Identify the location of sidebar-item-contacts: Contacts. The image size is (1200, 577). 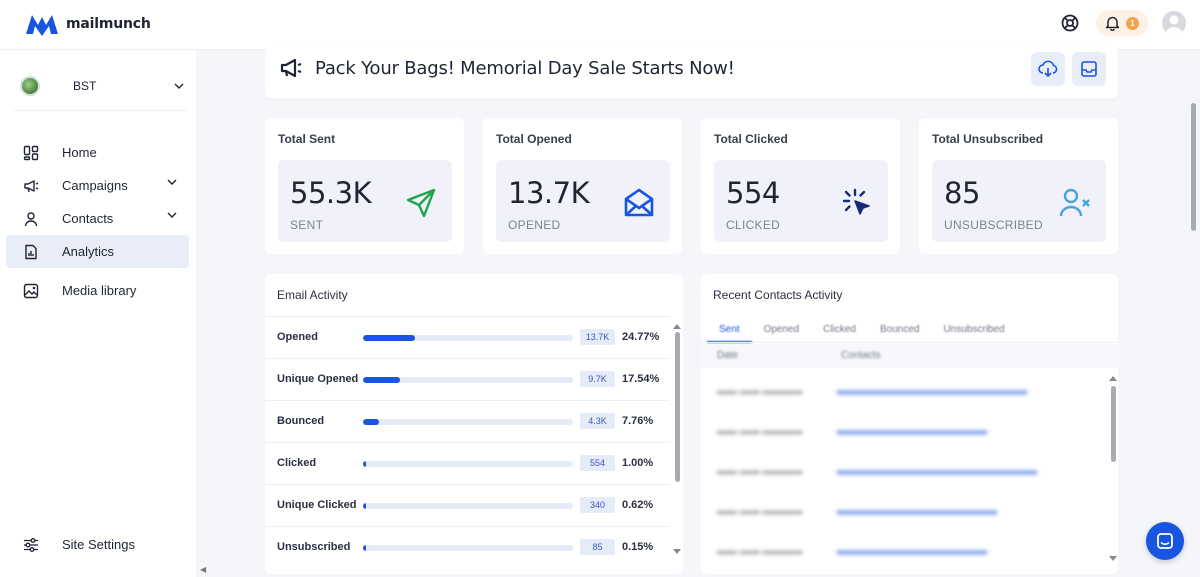
(97, 218).